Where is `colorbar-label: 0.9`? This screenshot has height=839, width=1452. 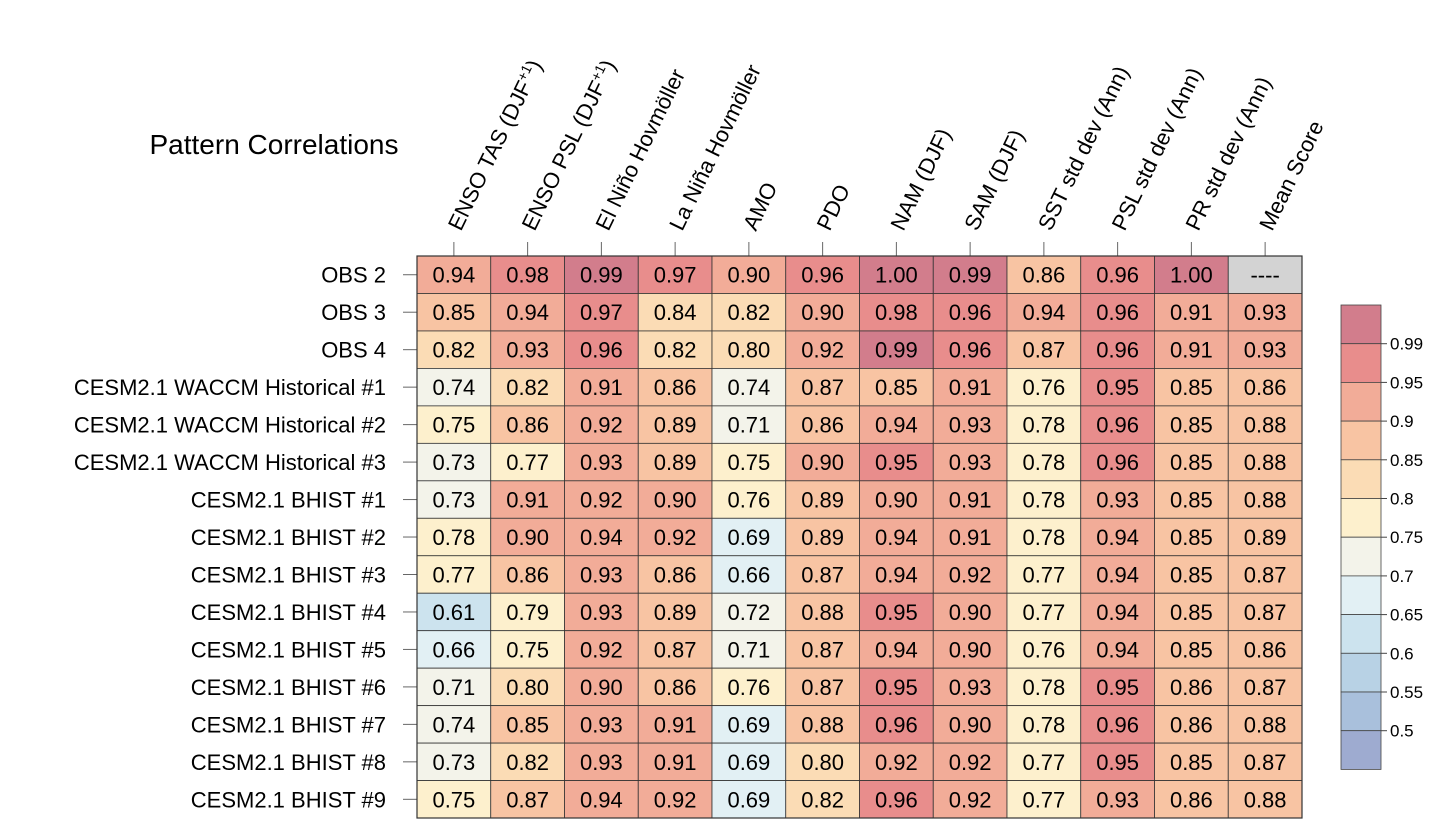
colorbar-label: 0.9 is located at coordinates (1402, 421).